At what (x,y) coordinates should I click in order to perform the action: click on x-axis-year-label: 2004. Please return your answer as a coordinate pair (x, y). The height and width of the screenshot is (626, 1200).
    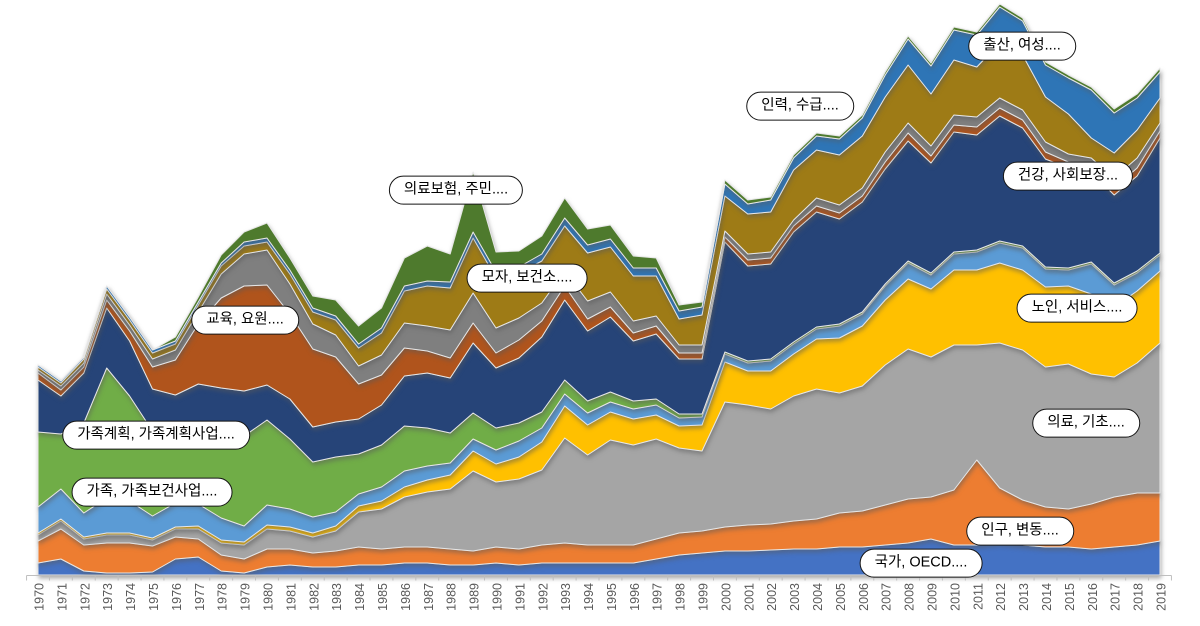
    Looking at the image, I should click on (818, 597).